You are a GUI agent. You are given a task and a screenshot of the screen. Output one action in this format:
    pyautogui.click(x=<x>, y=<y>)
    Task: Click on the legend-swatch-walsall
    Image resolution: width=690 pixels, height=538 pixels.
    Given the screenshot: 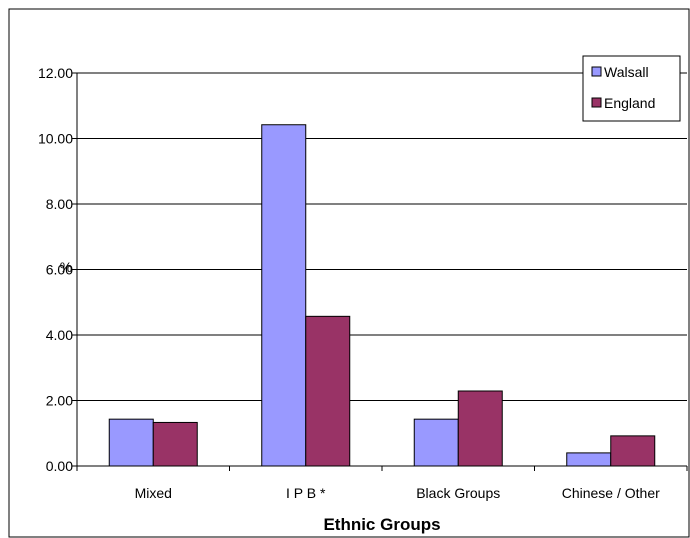 What is the action you would take?
    pyautogui.click(x=596, y=71)
    